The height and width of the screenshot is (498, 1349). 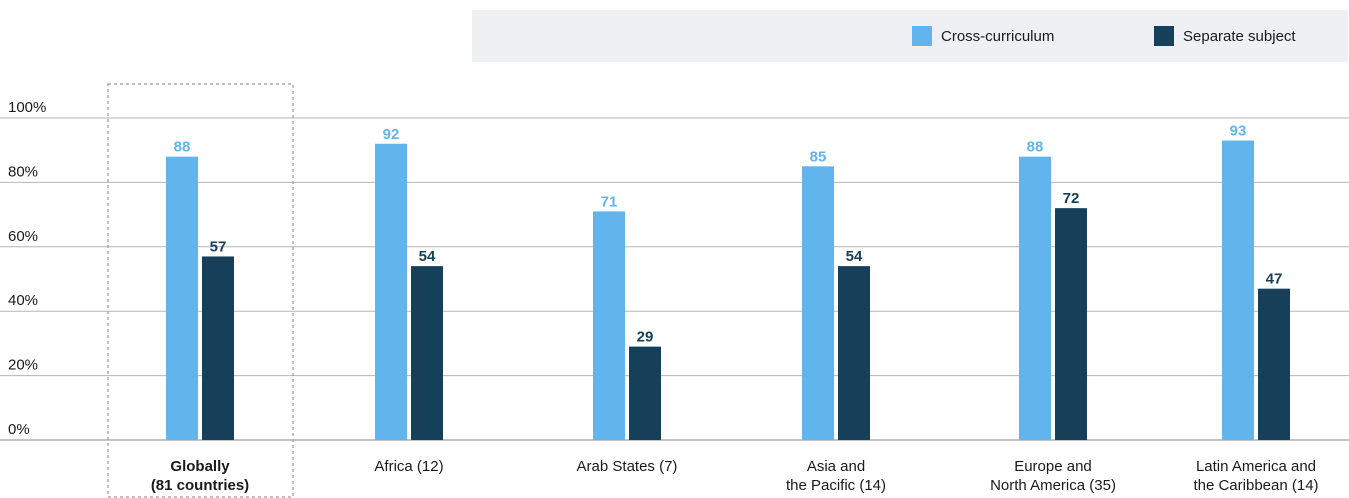 I want to click on category-label: Africa (12), so click(x=408, y=466).